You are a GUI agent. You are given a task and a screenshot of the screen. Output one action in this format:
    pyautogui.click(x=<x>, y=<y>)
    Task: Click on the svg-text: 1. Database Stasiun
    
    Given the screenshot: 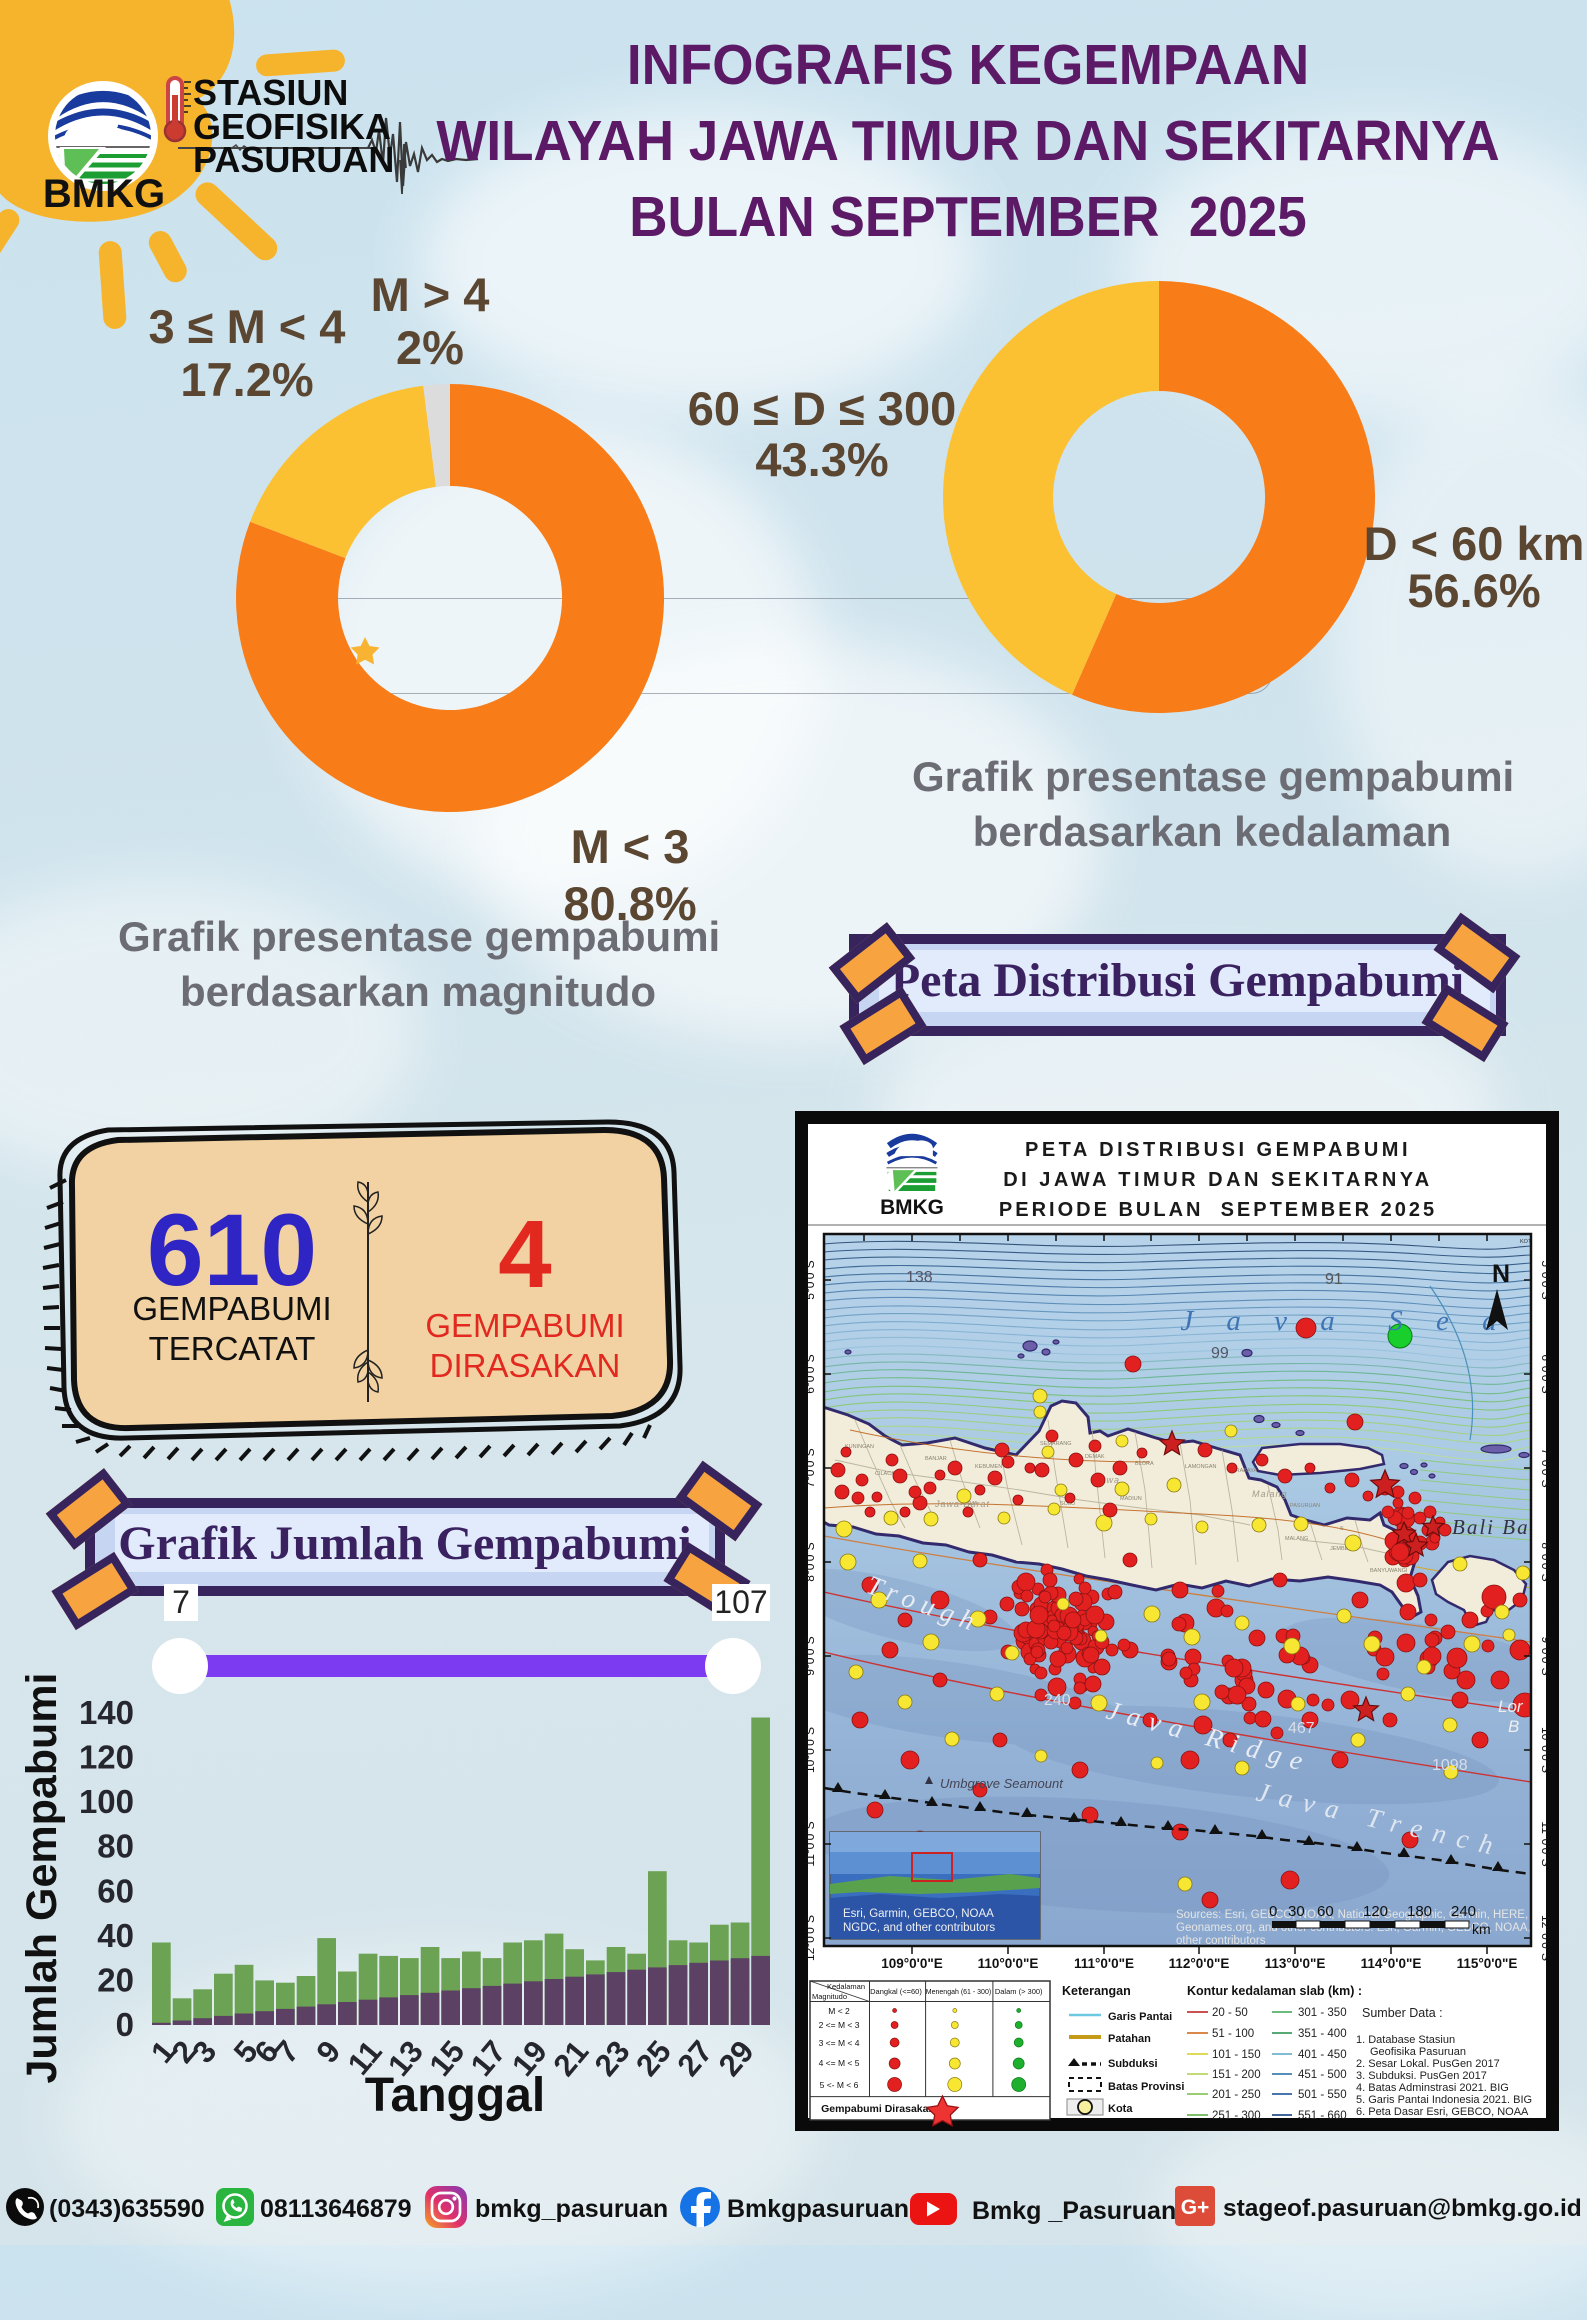 What is the action you would take?
    pyautogui.click(x=1405, y=2040)
    